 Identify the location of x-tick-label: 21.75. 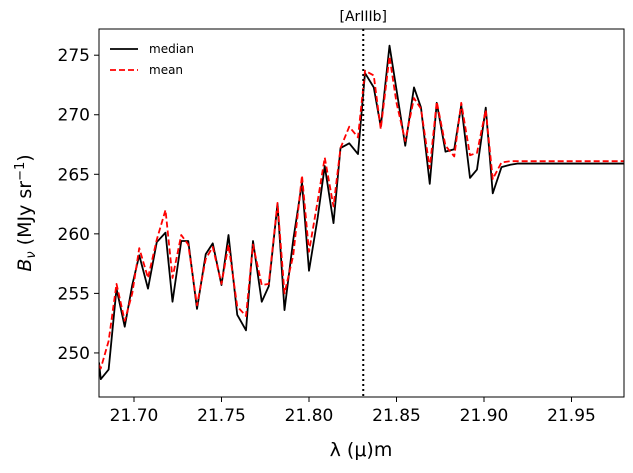
(221, 416).